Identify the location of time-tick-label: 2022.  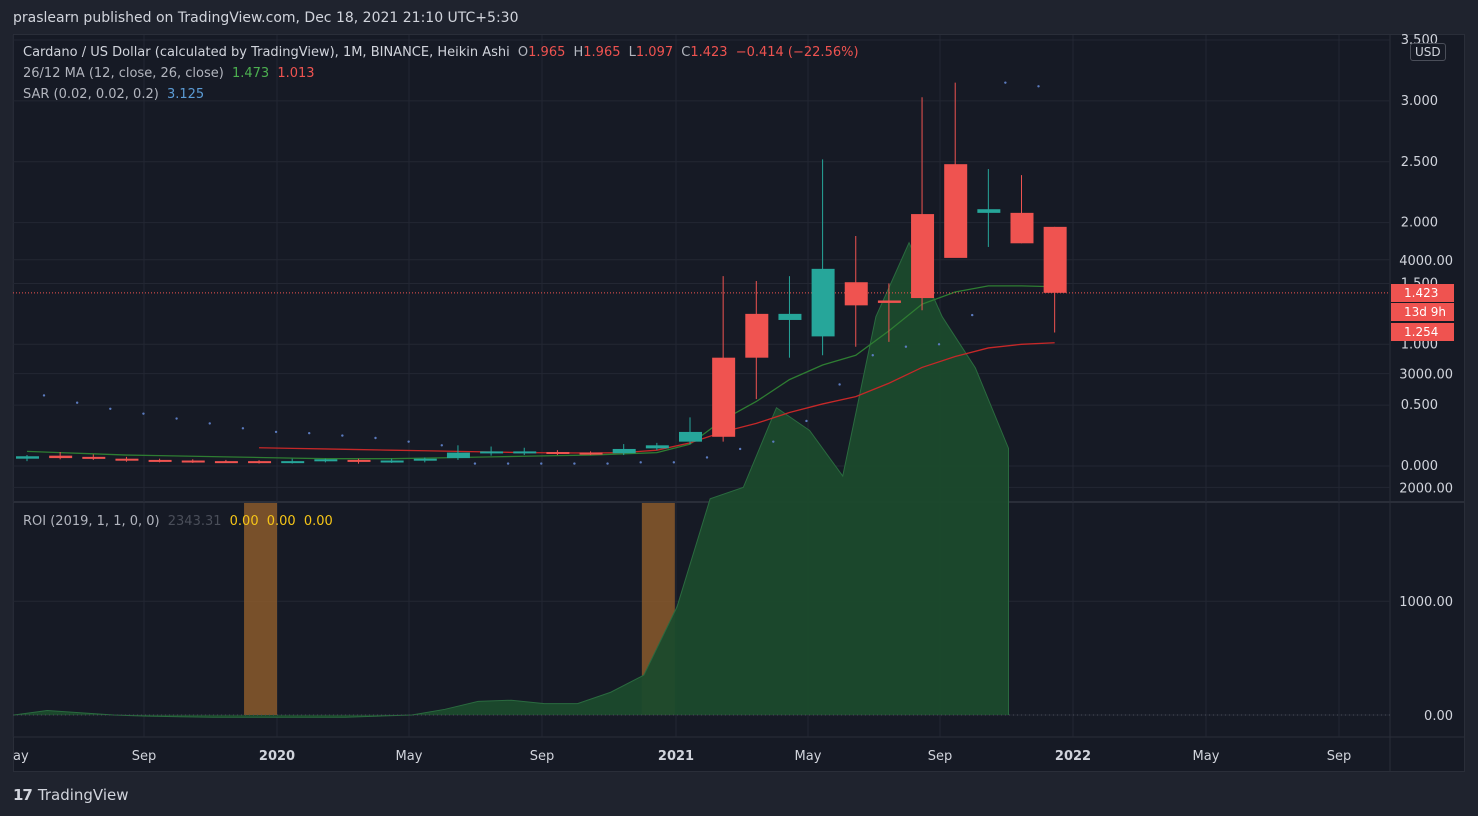
(1073, 756).